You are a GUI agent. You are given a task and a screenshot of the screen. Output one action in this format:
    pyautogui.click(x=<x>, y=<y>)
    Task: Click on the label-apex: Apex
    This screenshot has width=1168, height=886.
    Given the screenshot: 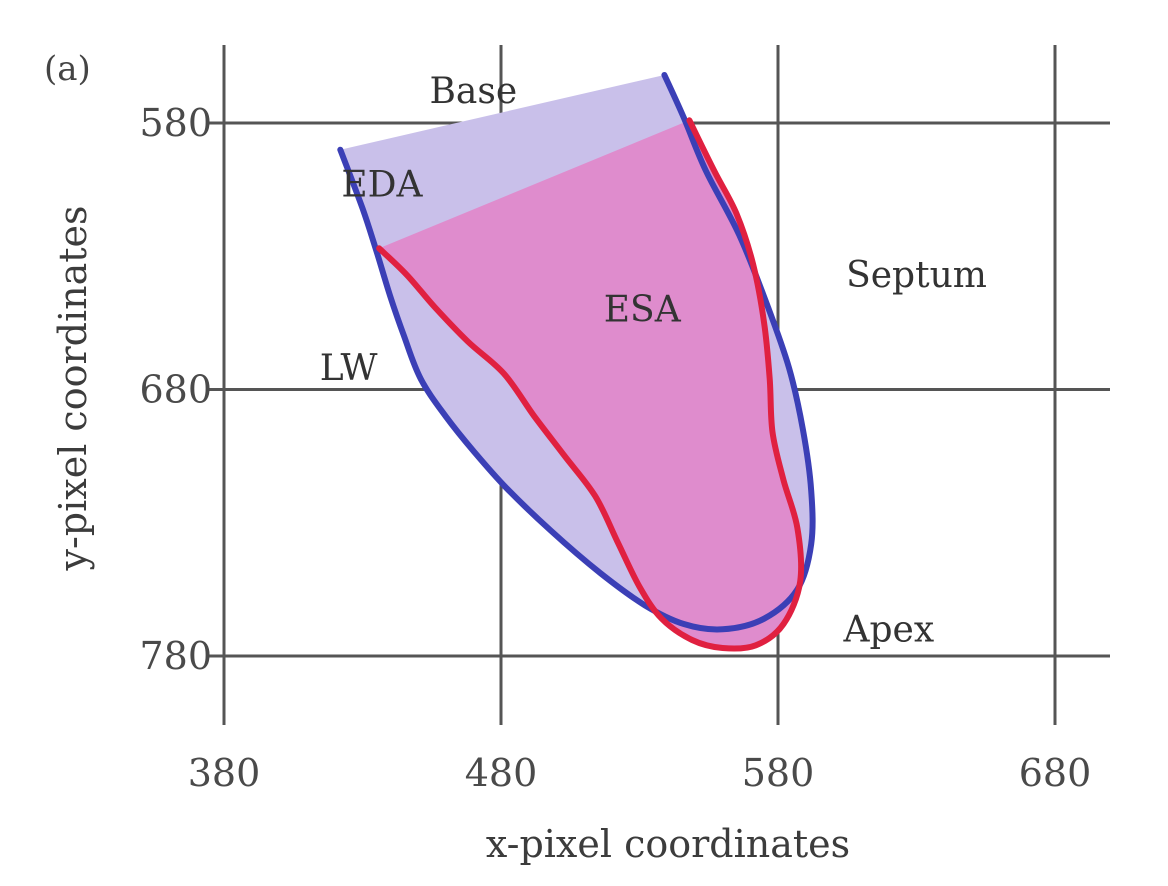 What is the action you would take?
    pyautogui.click(x=888, y=629)
    